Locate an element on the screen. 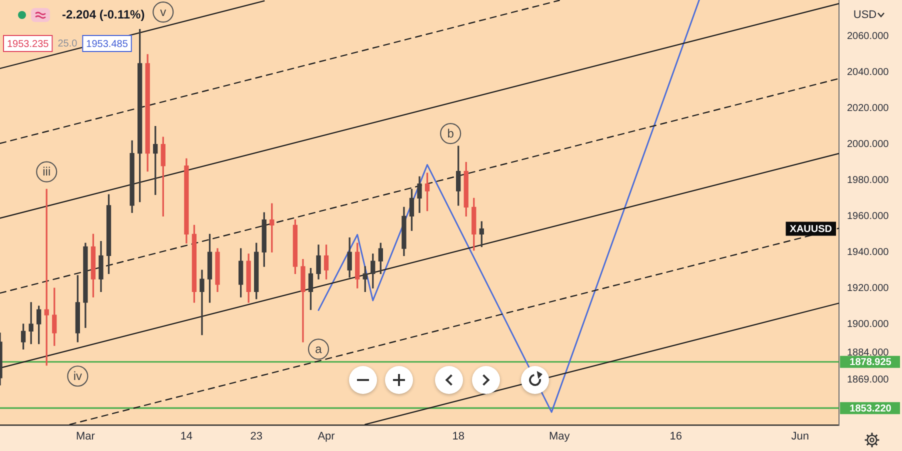 This screenshot has width=902, height=451. annotation: v is located at coordinates (163, 11).